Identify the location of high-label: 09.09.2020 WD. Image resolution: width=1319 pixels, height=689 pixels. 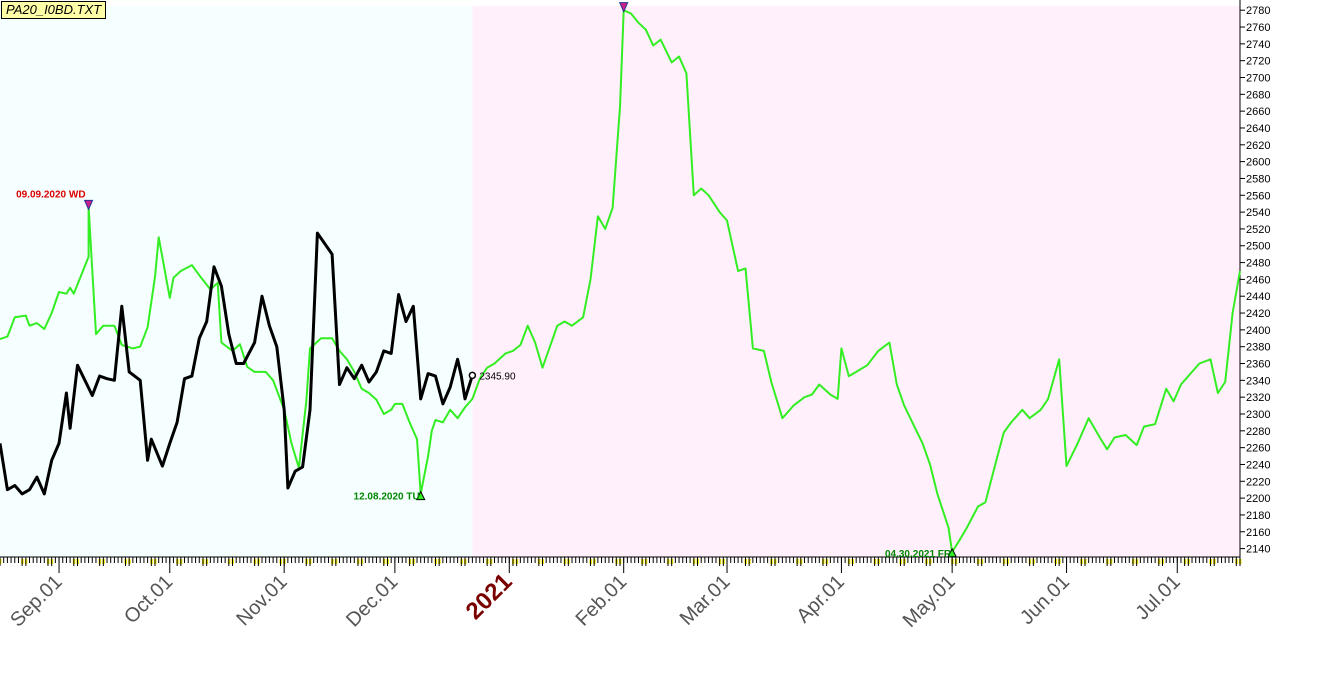
(51, 194).